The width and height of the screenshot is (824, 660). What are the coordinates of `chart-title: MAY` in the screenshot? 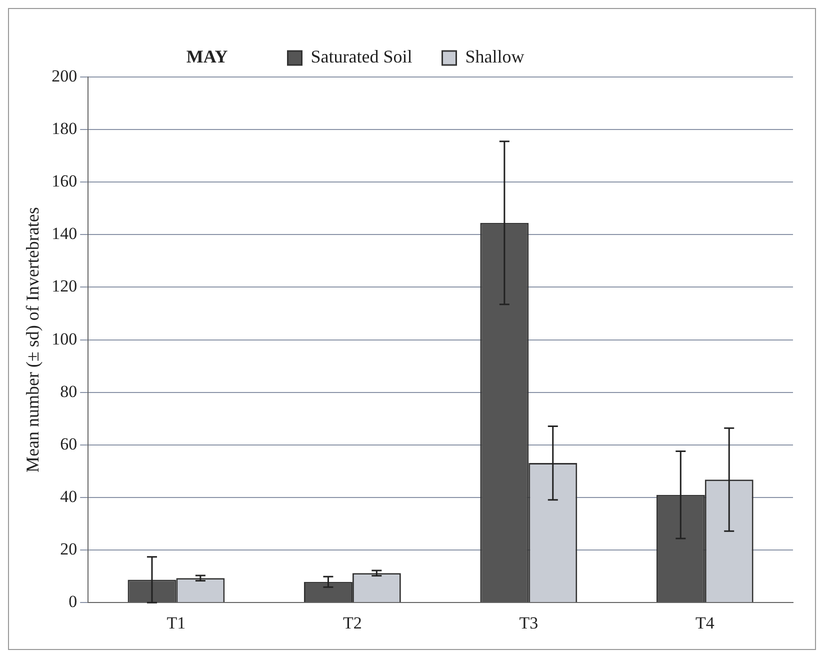 It's located at (207, 56).